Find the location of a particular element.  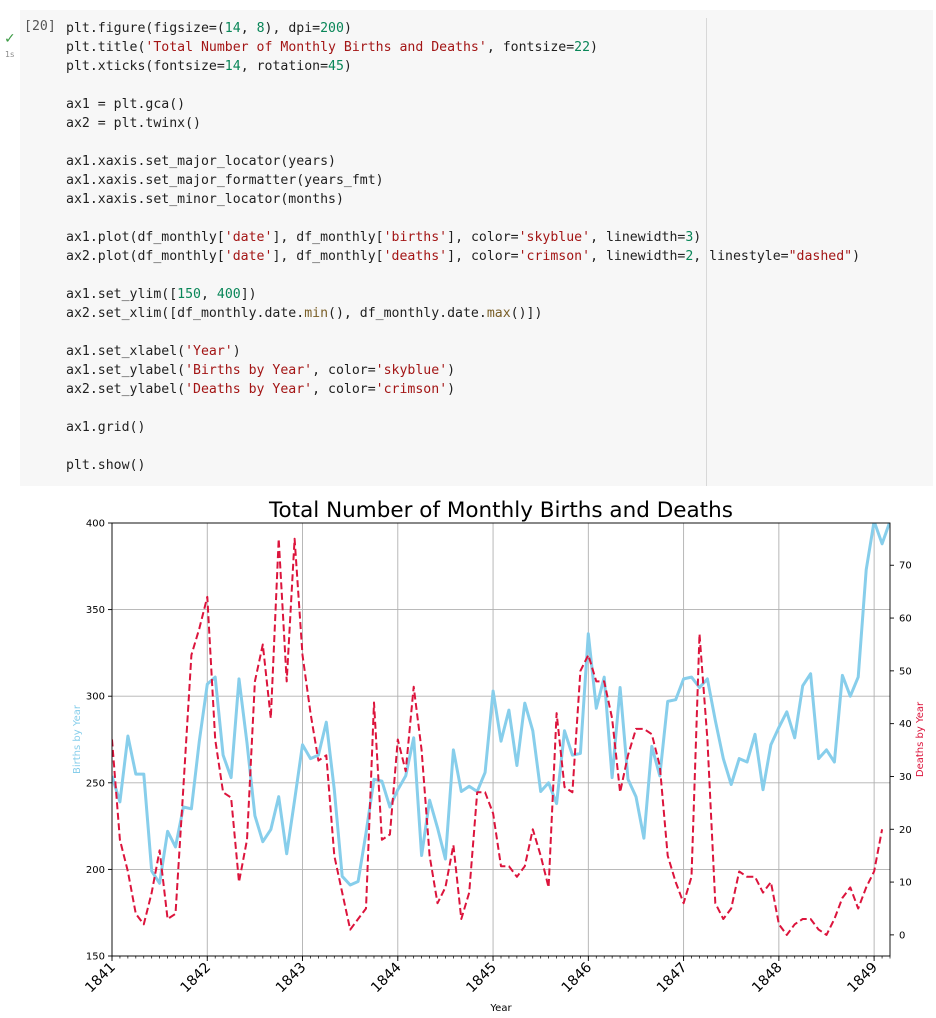

code-line: plt.xticks(fontsize=14, rotation=45) is located at coordinates (463, 66).